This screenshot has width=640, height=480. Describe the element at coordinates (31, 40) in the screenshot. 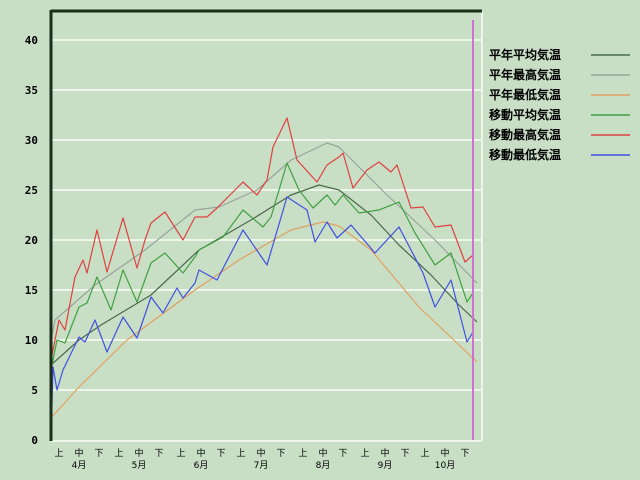

I see `y-tick-label: 40` at that location.